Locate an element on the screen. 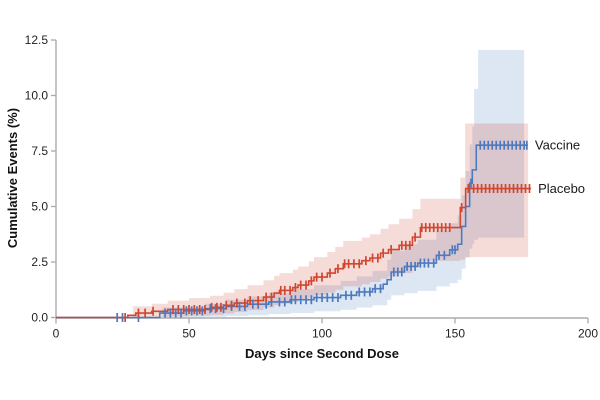 Image resolution: width=600 pixels, height=400 pixels. x-tick-label: 100 is located at coordinates (322, 334).